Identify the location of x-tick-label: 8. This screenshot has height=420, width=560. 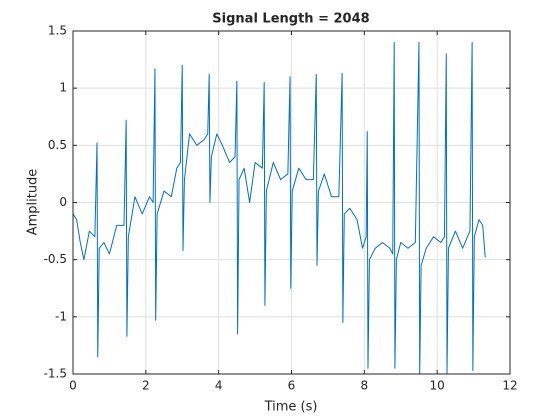
(365, 386).